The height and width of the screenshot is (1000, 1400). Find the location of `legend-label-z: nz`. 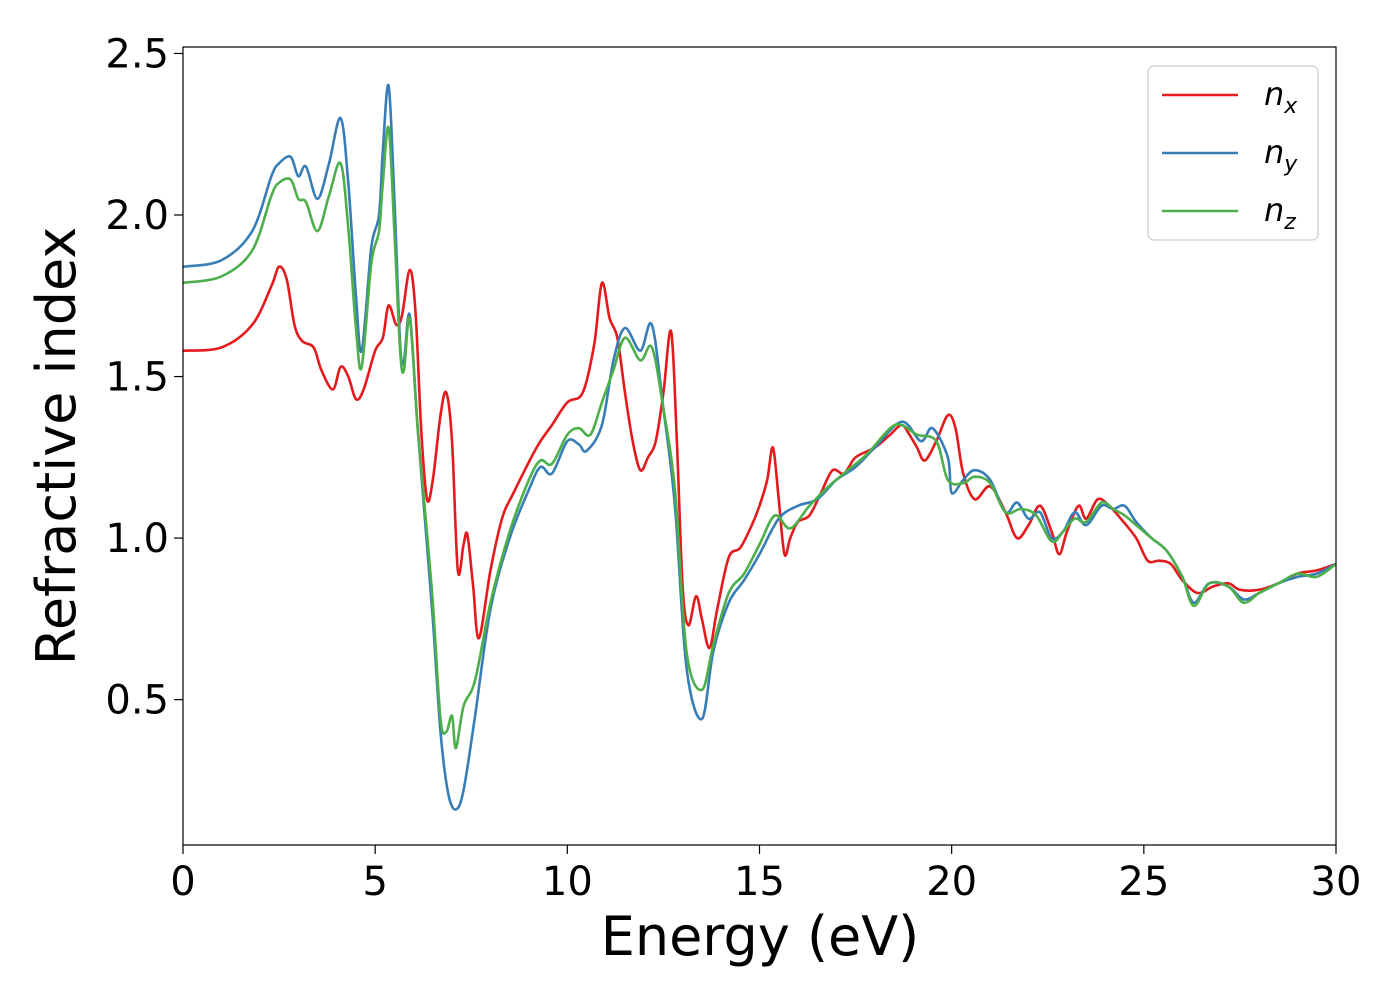

legend-label-z: nz is located at coordinates (1280, 213).